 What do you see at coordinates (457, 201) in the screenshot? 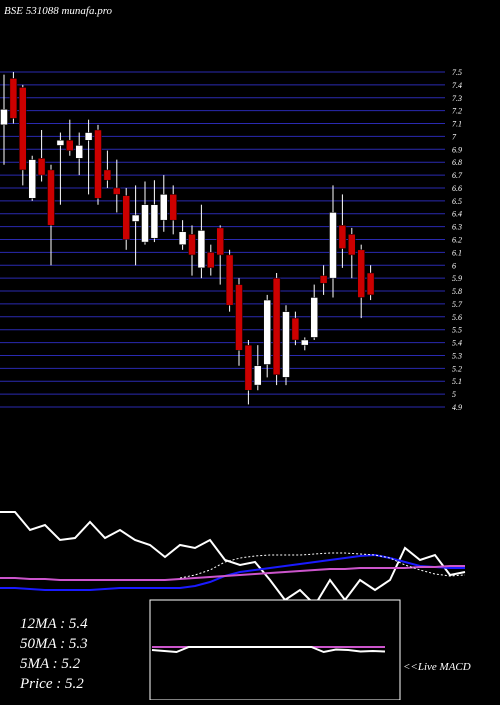
I see `y-tick-label: 6.5` at bounding box center [457, 201].